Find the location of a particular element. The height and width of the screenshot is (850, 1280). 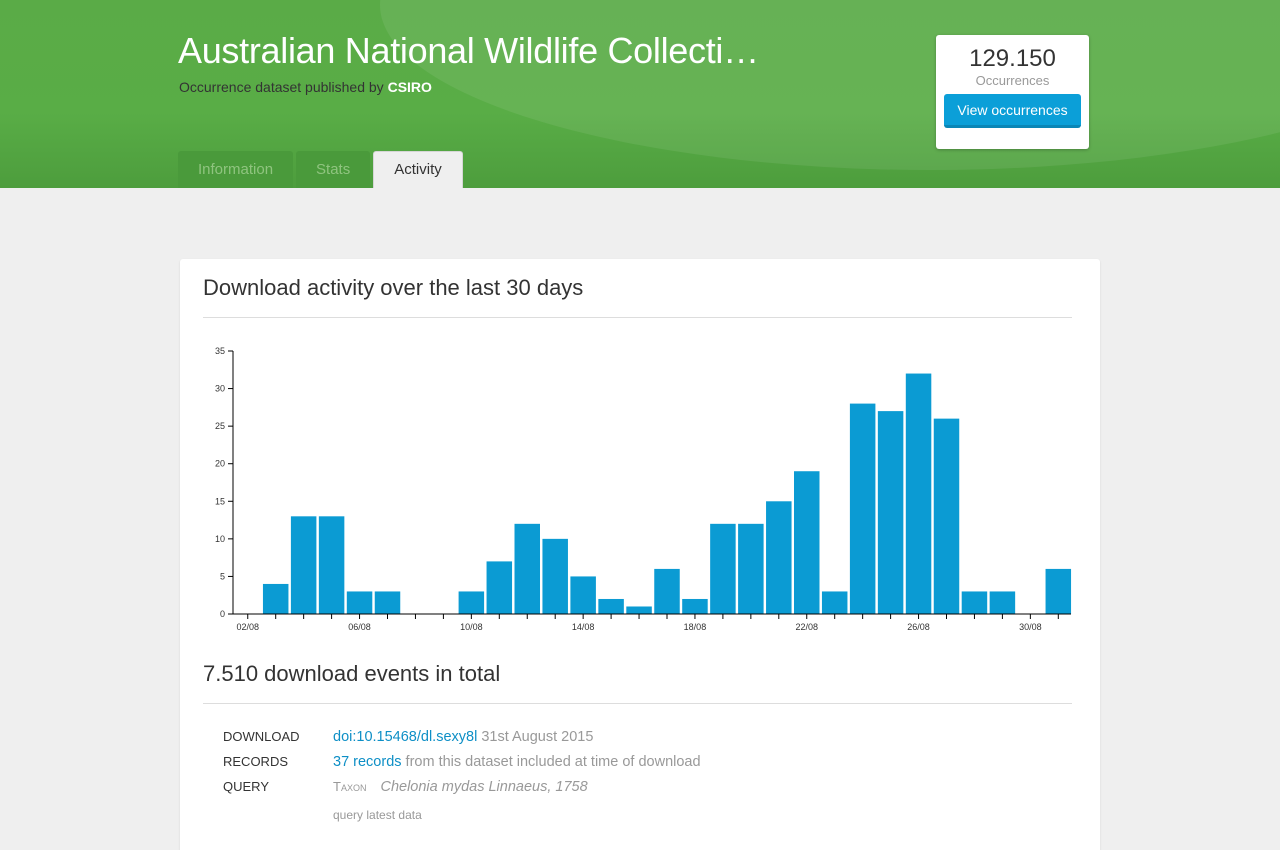

occurrences-box: 129.150 Occurrences View occurrences is located at coordinates (1012, 92).